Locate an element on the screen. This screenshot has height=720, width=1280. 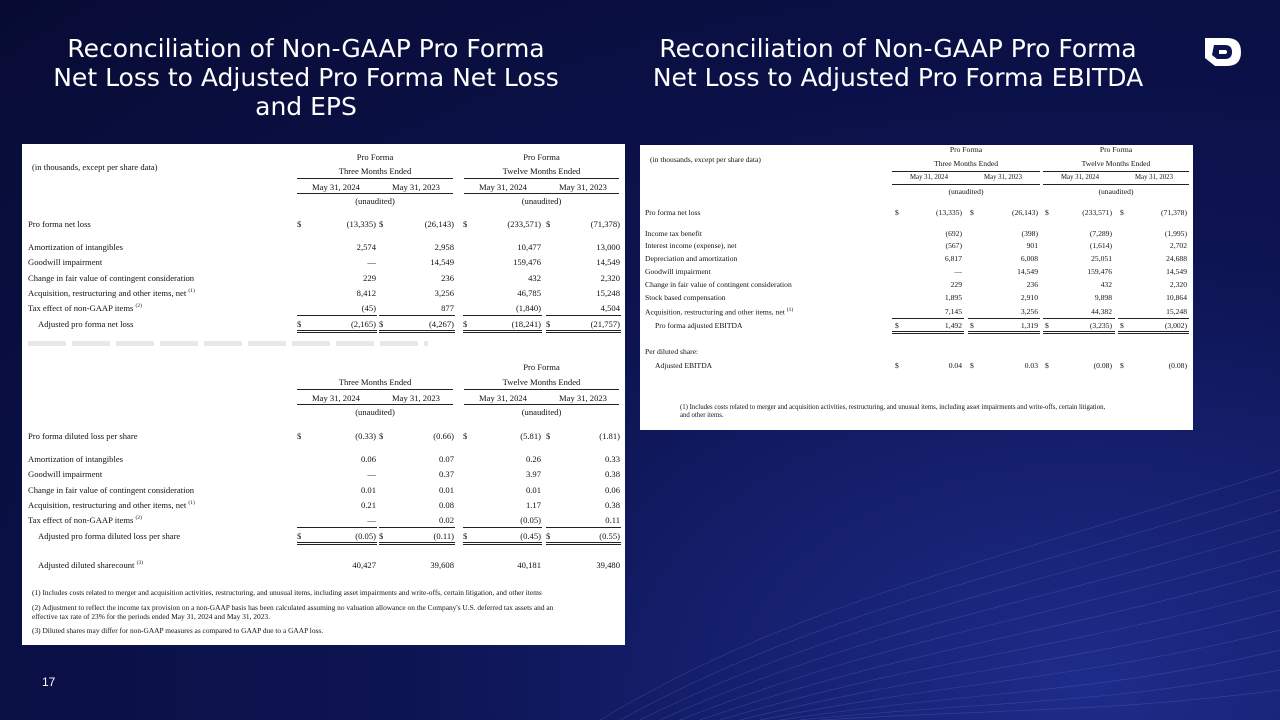
footnote: and other items. is located at coordinates (702, 415).